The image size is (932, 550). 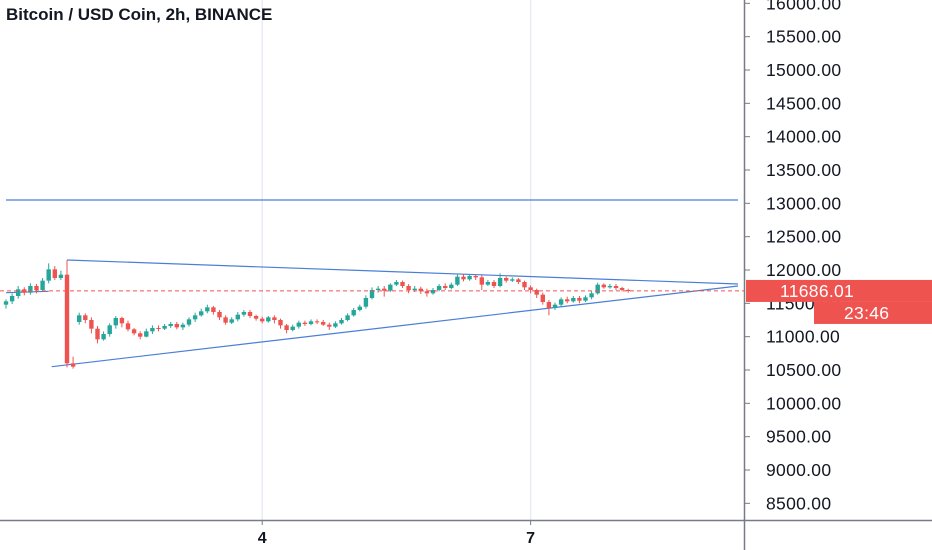 I want to click on countdown-label: 23:46, so click(x=866, y=313).